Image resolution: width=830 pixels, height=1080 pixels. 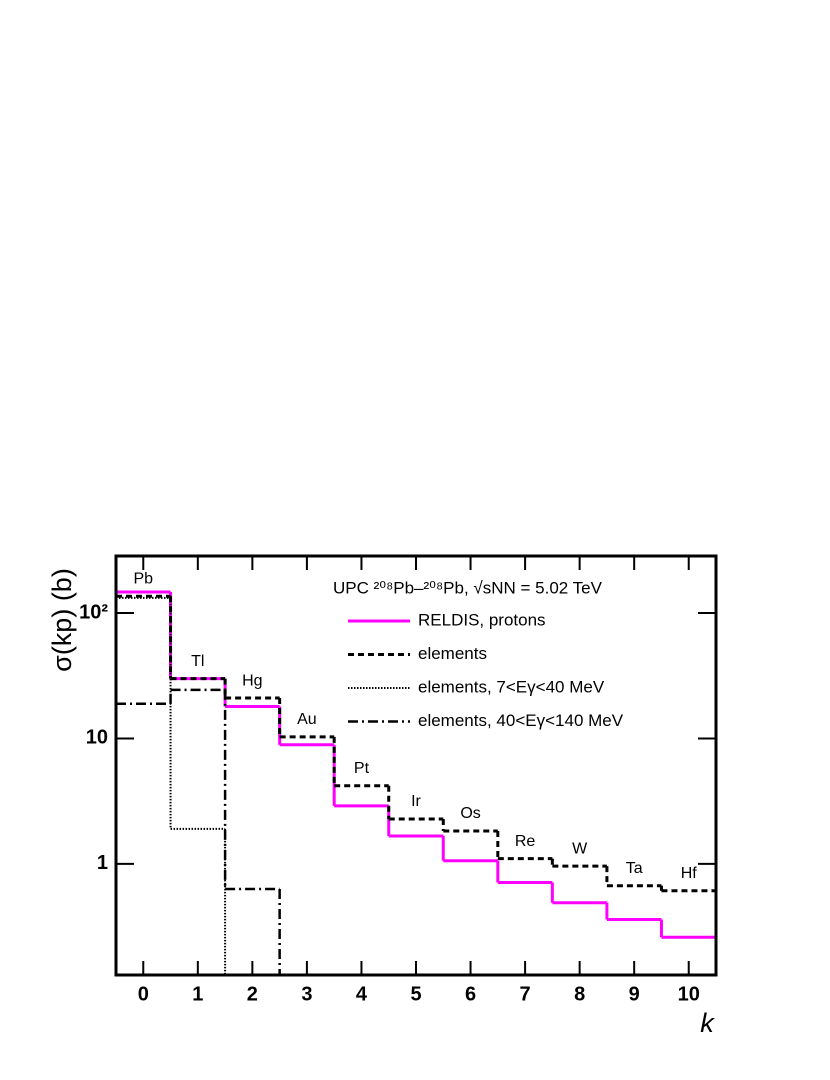 I want to click on element-label: Pb, so click(x=143, y=579).